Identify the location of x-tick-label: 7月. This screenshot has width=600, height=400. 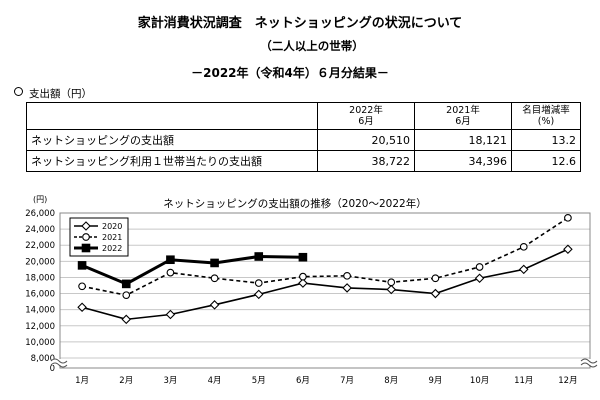
(347, 381).